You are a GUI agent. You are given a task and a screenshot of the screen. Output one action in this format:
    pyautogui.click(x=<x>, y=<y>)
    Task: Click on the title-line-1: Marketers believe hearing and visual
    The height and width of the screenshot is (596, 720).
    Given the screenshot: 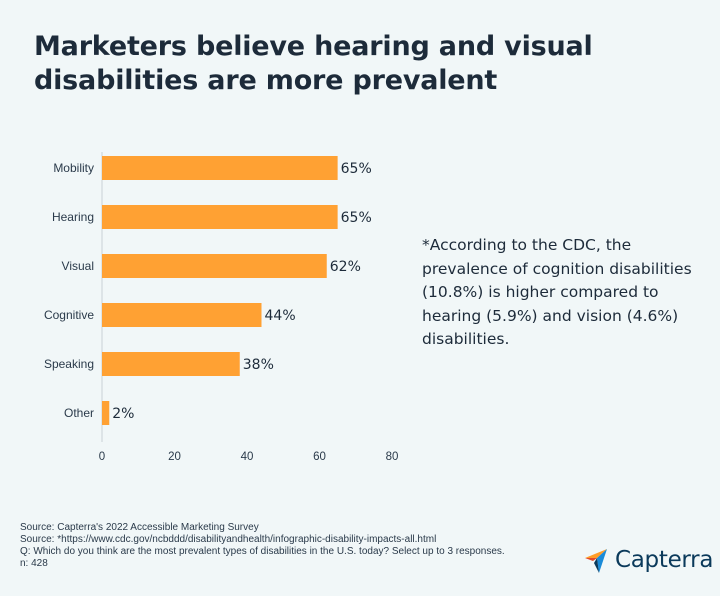 What is the action you would take?
    pyautogui.click(x=313, y=46)
    